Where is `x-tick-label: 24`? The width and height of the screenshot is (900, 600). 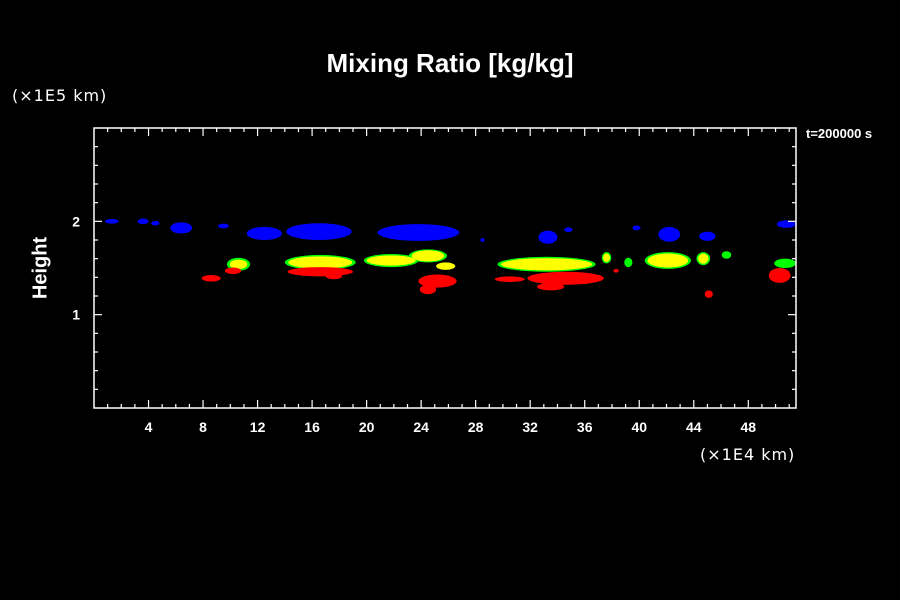 x-tick-label: 24 is located at coordinates (421, 427).